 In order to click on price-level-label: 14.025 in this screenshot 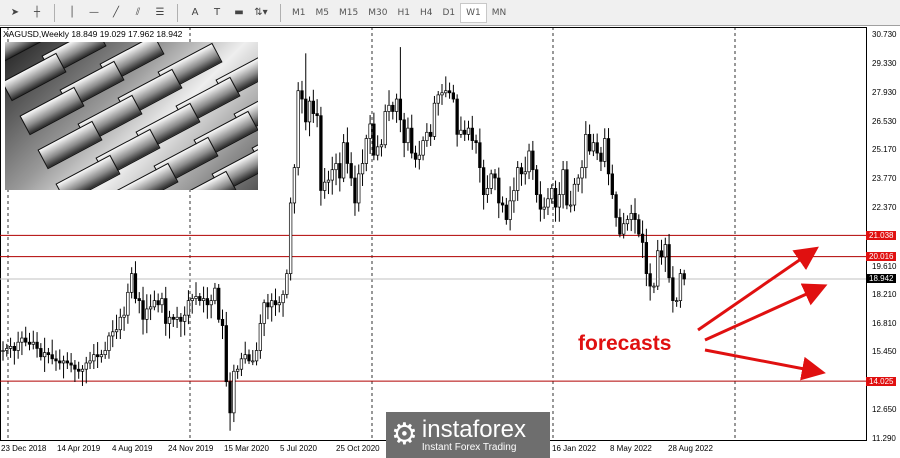, I will do `click(881, 381)`.